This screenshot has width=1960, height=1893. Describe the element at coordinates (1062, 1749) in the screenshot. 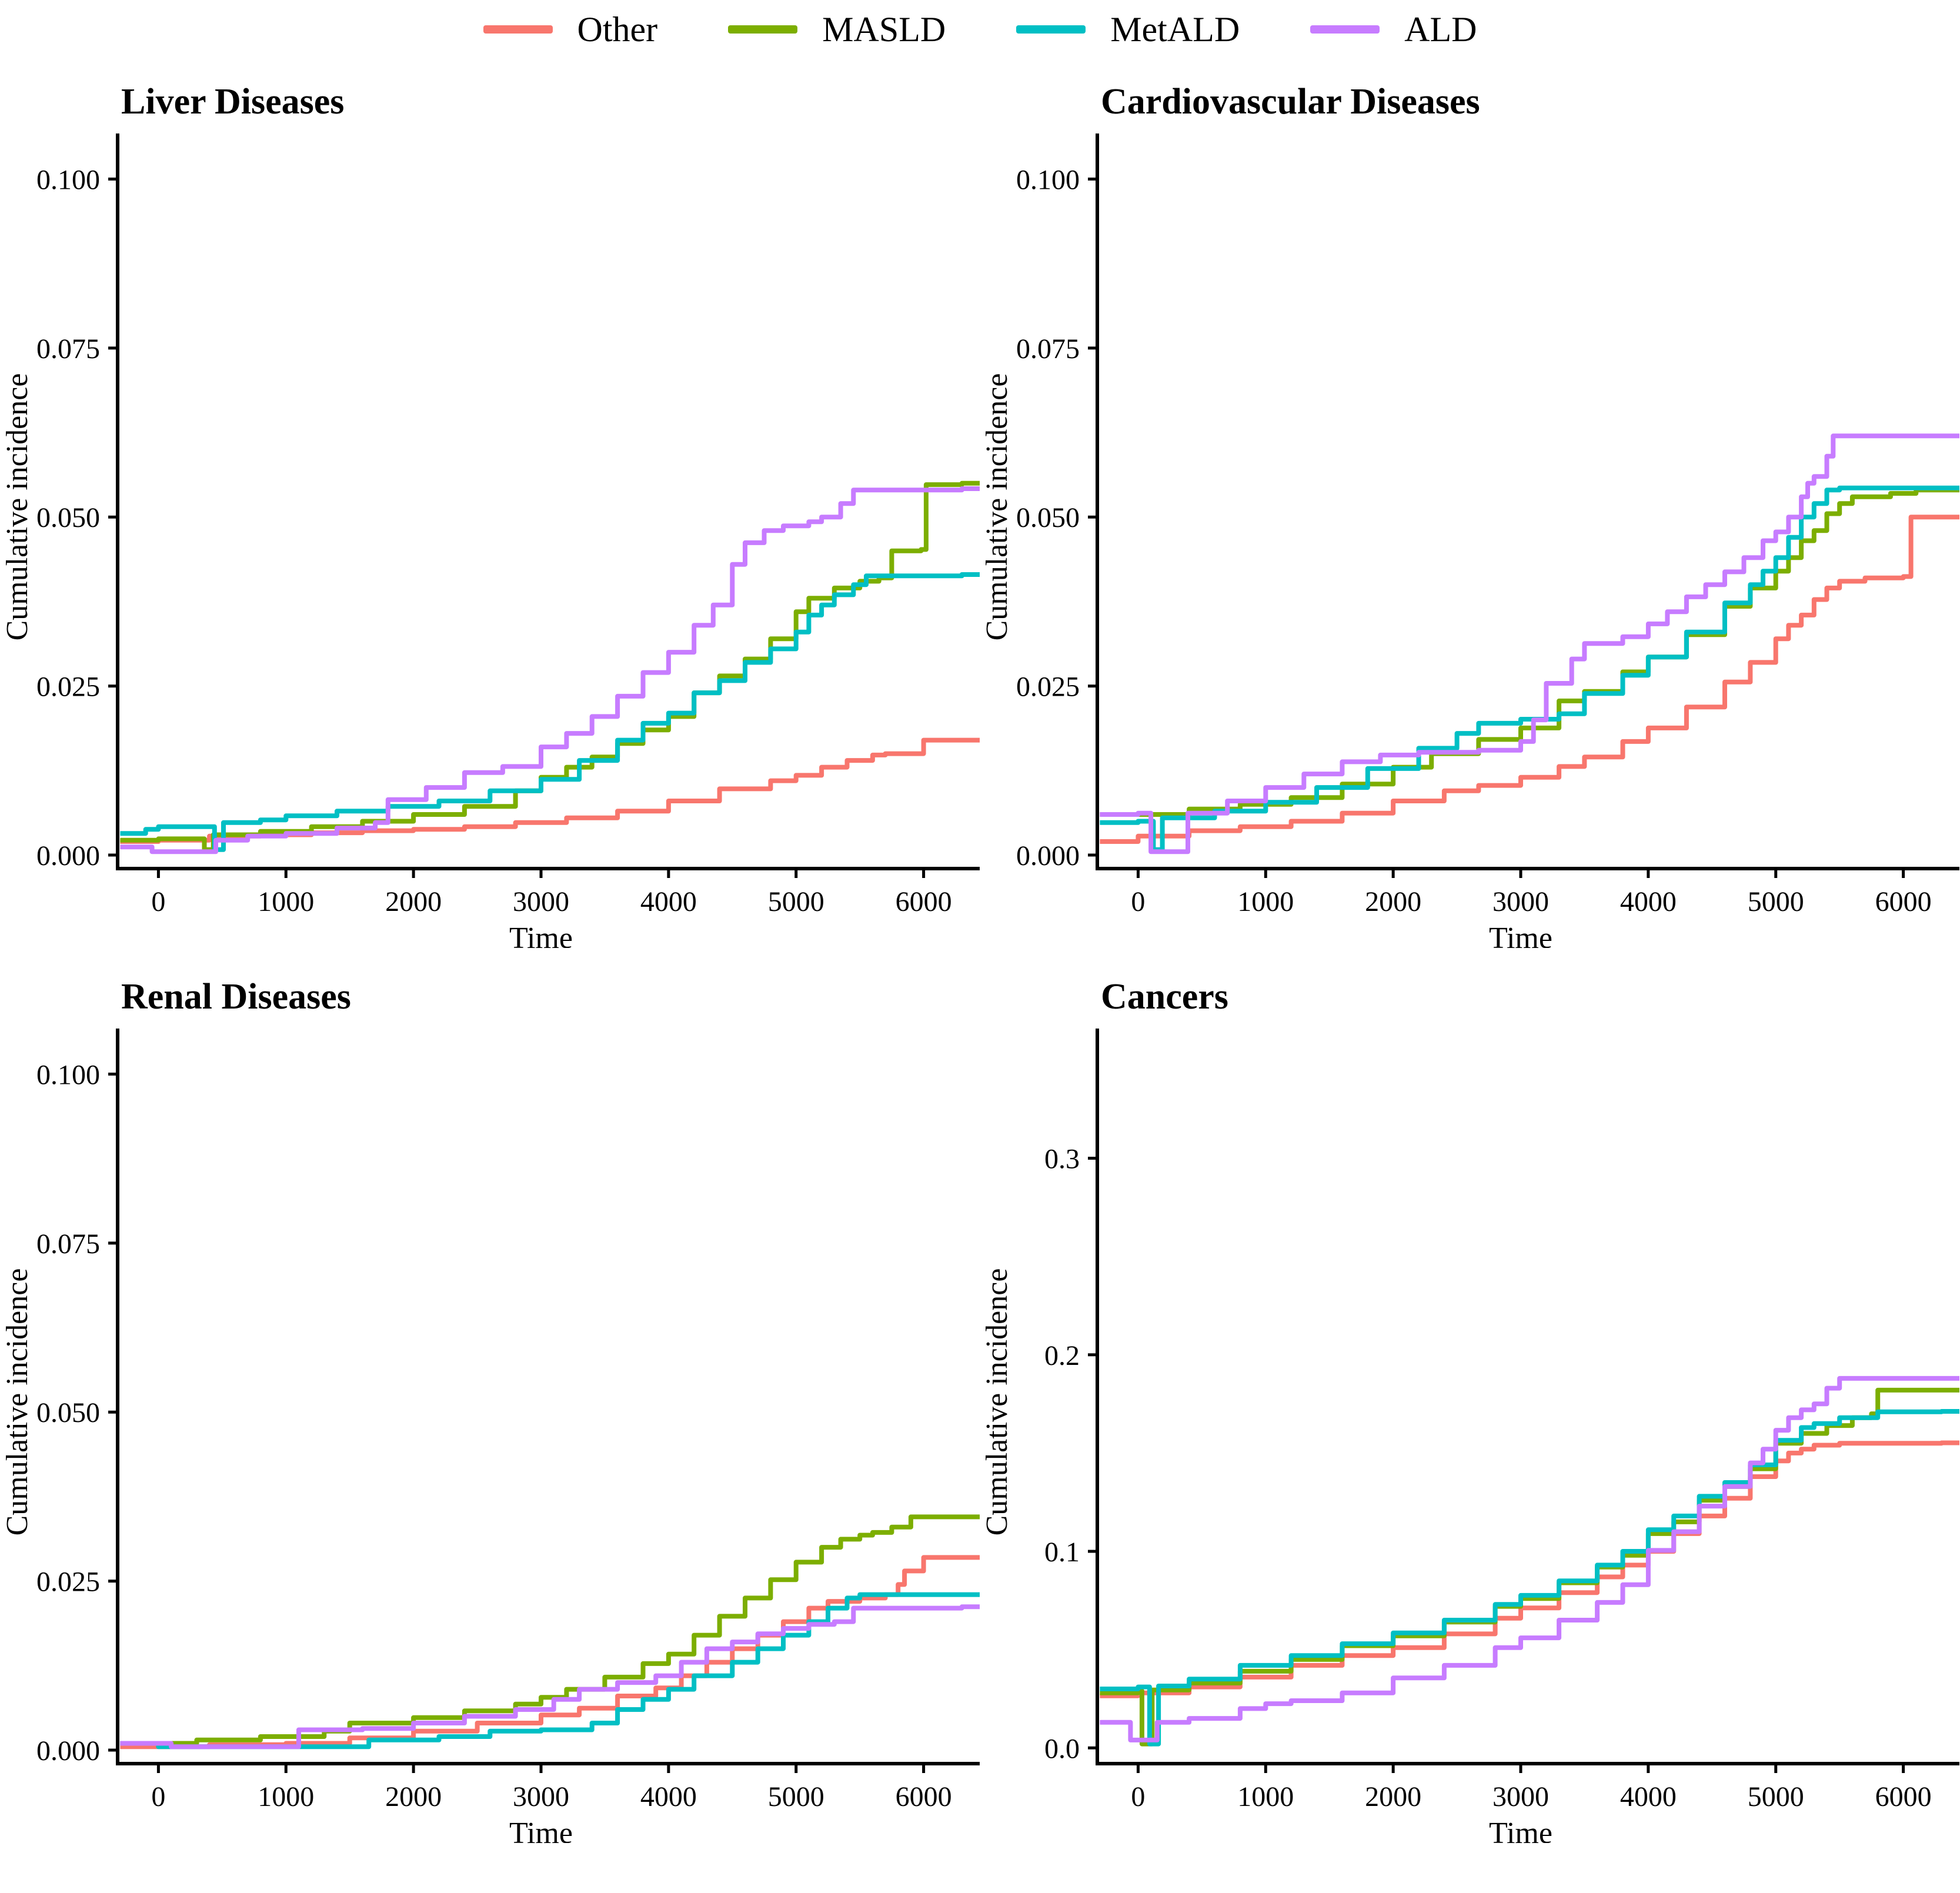

I see `y-tick-label: 0.0` at that location.